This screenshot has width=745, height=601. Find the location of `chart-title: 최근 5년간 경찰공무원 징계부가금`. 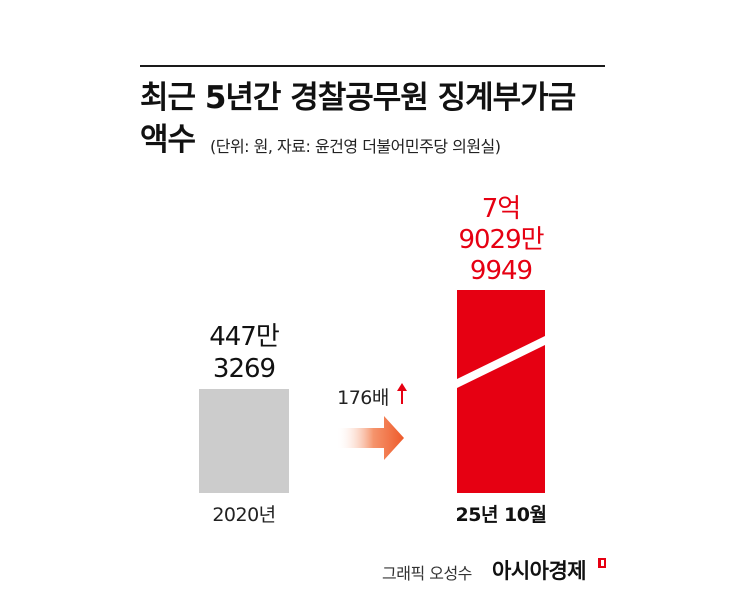

chart-title: 최근 5년간 경찰공무원 징계부가금 is located at coordinates (358, 98).